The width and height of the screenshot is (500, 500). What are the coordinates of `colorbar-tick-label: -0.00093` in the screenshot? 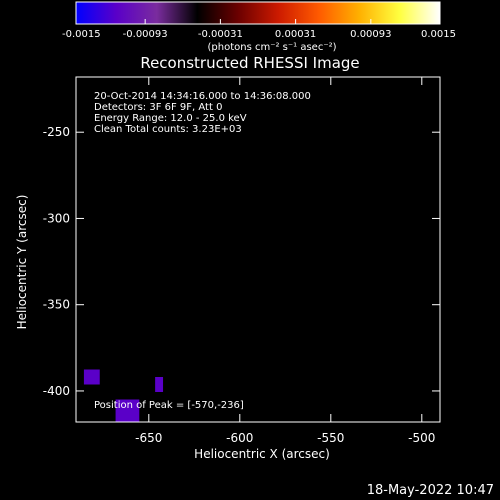 It's located at (145, 34).